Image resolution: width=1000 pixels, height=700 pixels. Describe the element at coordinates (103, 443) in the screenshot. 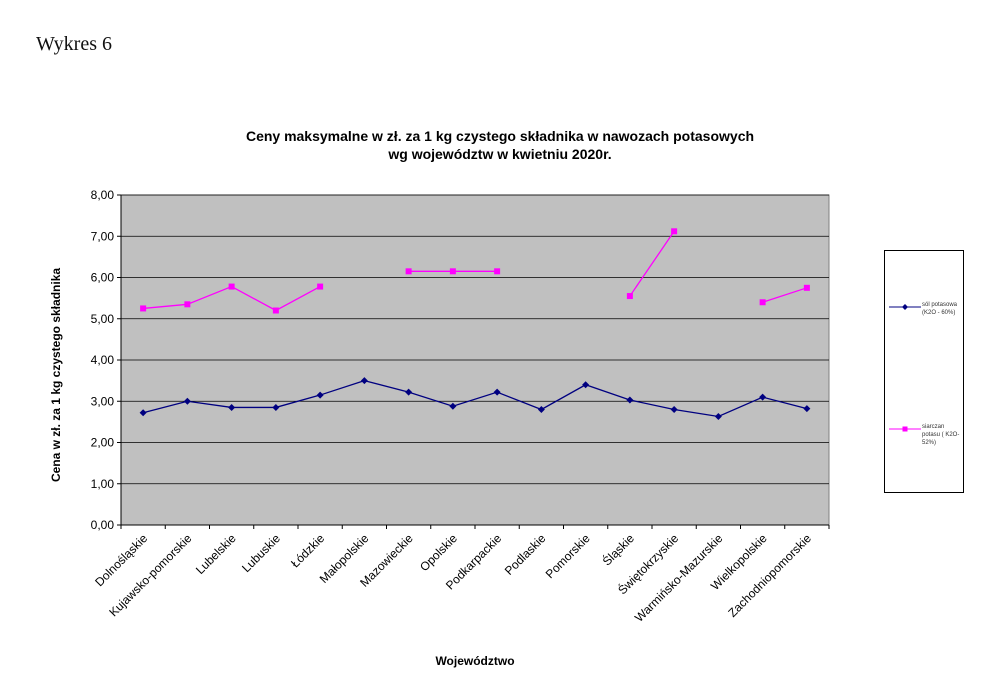

I see `y-tick-label: 2,00` at that location.